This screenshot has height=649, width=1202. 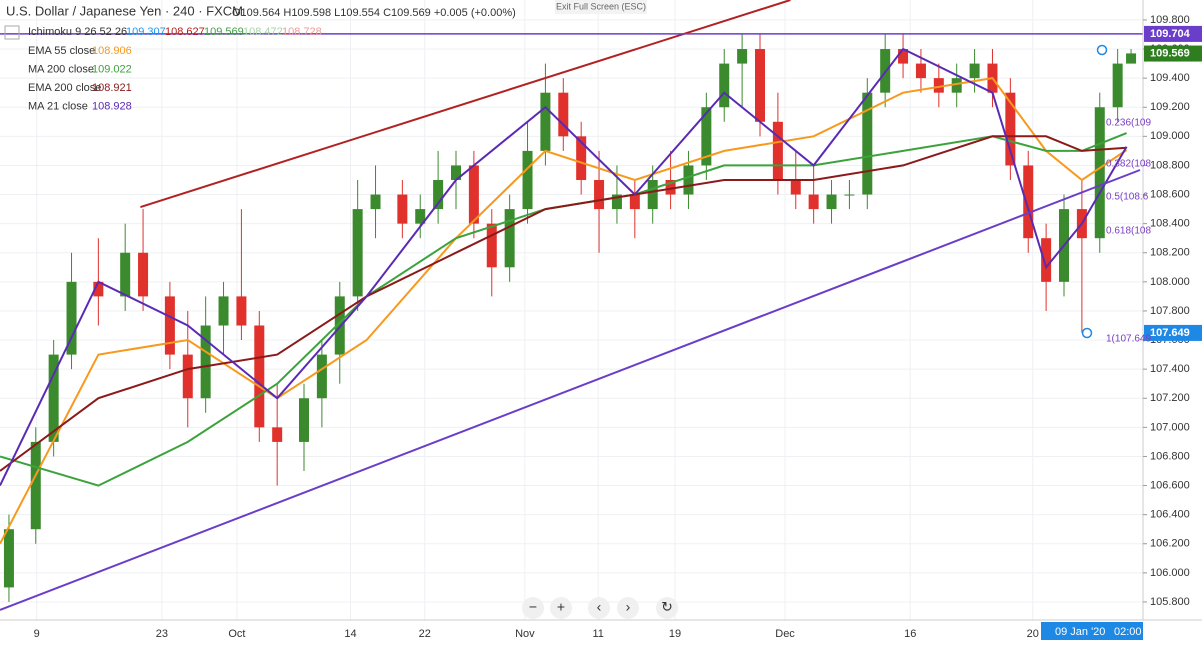 I want to click on price-axis, so click(x=1172, y=324).